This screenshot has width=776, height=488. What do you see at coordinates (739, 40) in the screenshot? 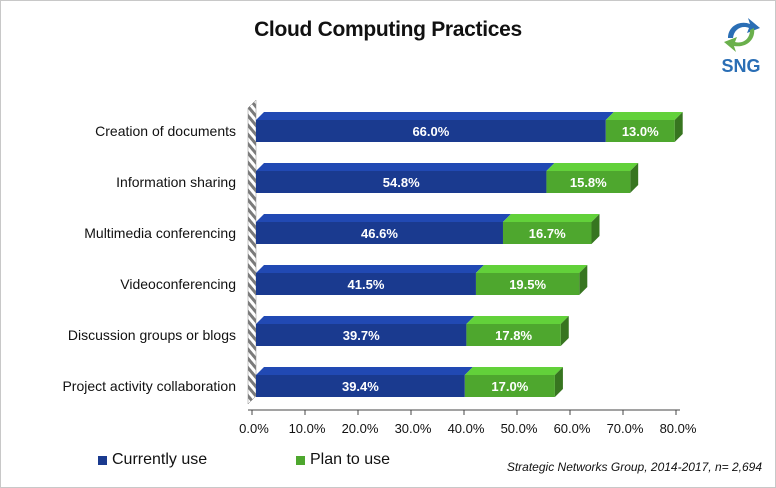
I see `logo-arrow-bottom-icon` at bounding box center [739, 40].